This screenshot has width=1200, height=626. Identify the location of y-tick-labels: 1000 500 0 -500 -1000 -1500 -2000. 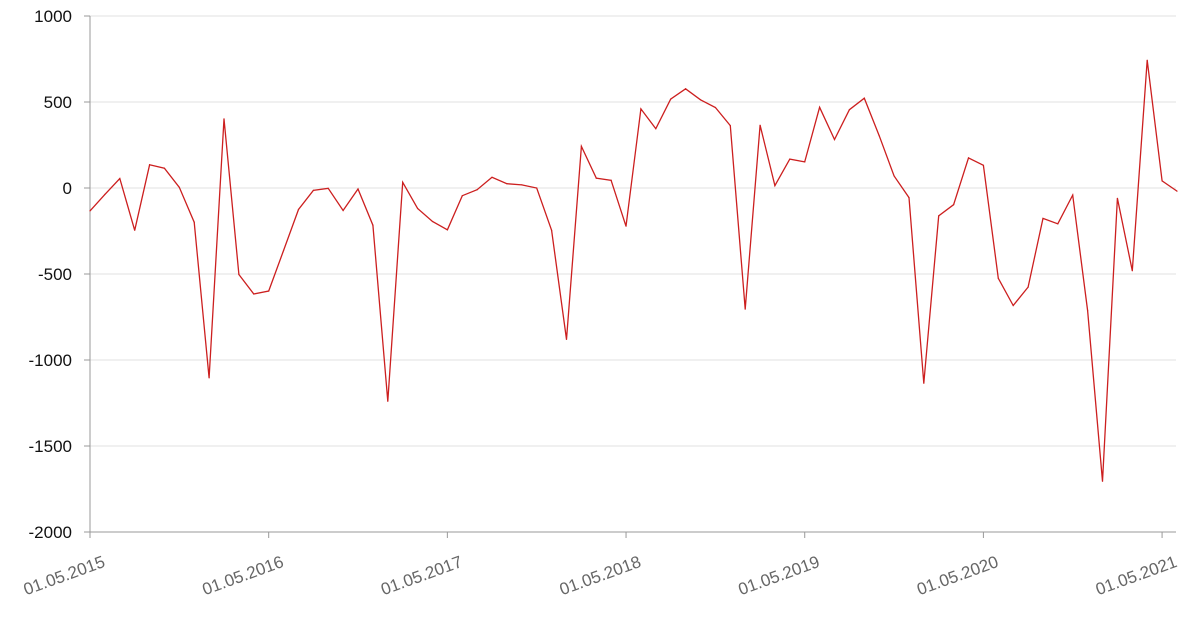
(50, 274).